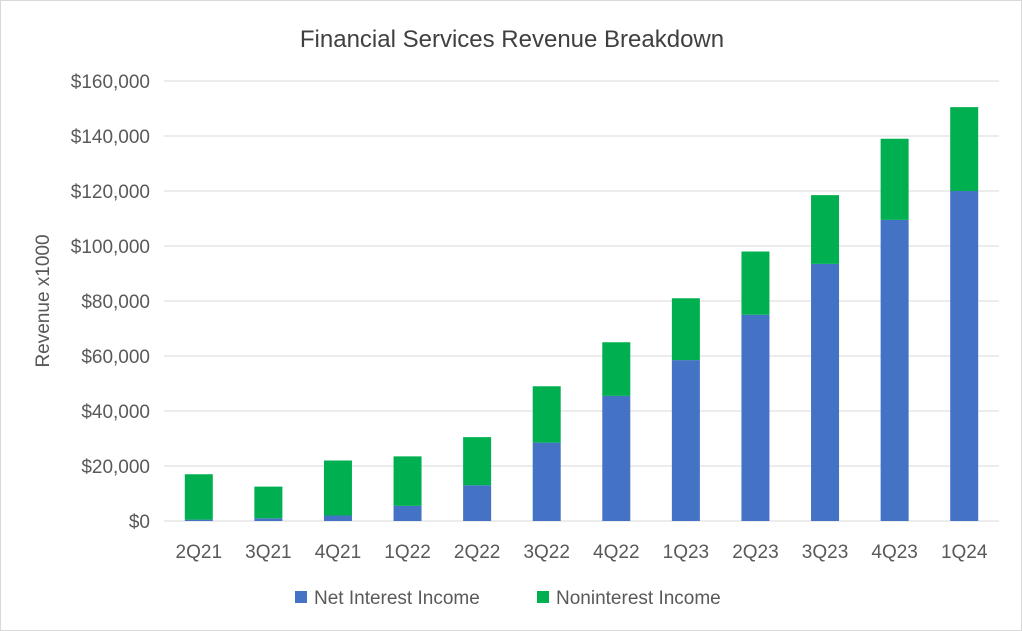  I want to click on x-tick-label: 2Q21, so click(199, 552).